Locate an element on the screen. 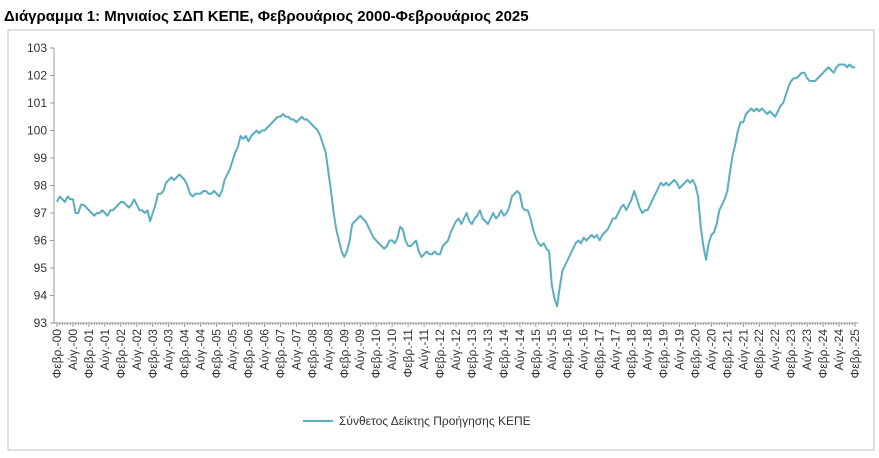 The width and height of the screenshot is (879, 458). x-tick-label: Αύγ.-09 is located at coordinates (360, 350).